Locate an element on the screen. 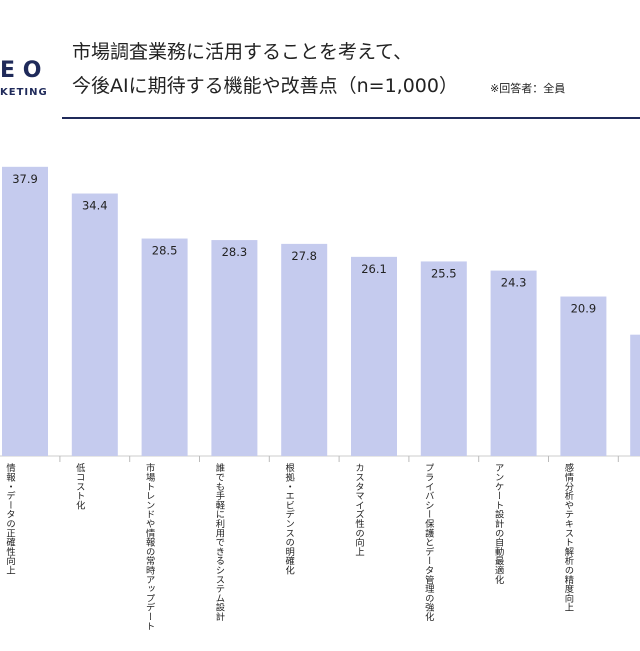 Image resolution: width=640 pixels, height=651 pixels. value-label: 28.5 is located at coordinates (165, 251).